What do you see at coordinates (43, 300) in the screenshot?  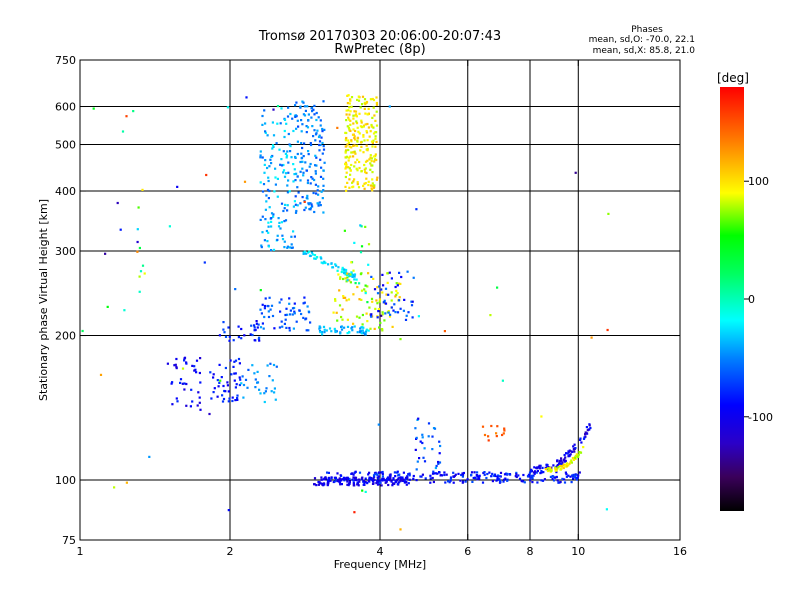 I see `y-axis-label: Stationary phase Virtual Height [km]` at bounding box center [43, 300].